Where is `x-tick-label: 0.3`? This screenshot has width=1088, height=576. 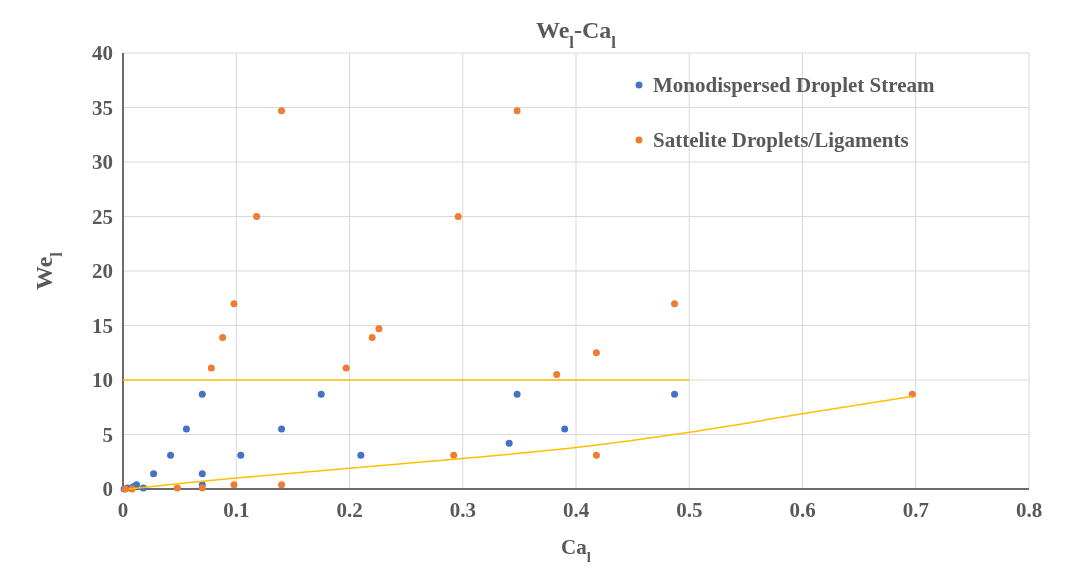 x-tick-label: 0.3 is located at coordinates (462, 510).